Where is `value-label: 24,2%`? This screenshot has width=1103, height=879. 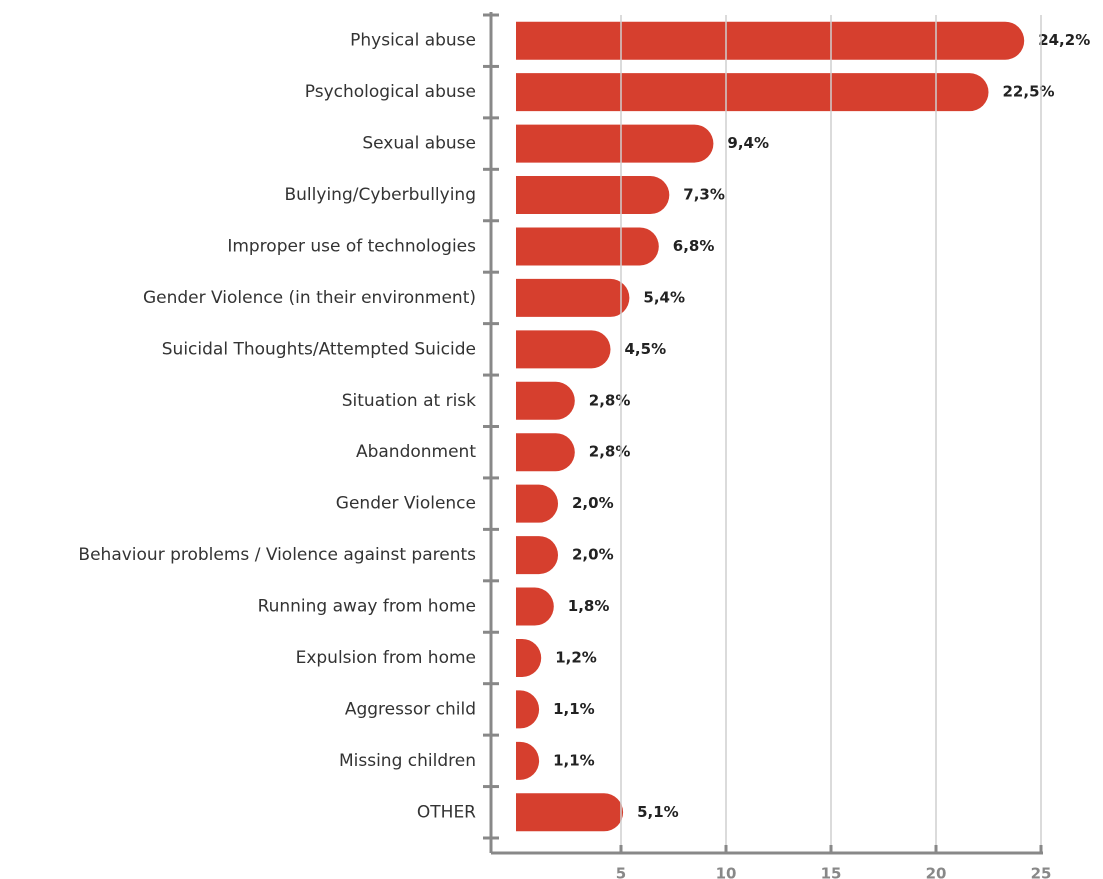 value-label: 24,2% is located at coordinates (1064, 40).